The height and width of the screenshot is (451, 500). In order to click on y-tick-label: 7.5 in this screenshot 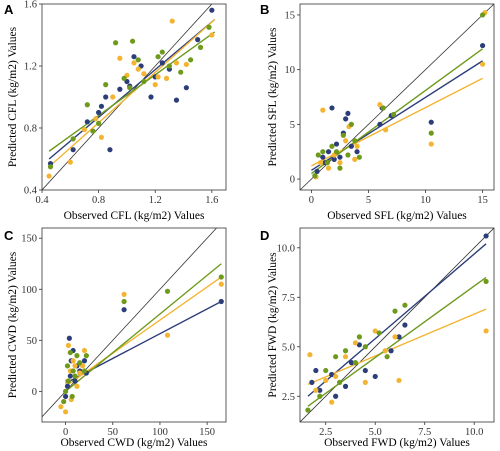, I will do `click(288, 298)`.